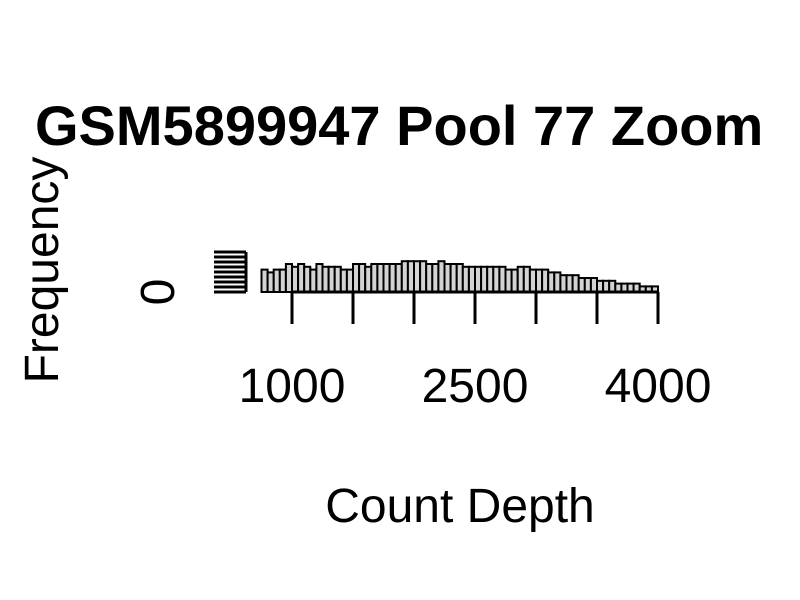 The width and height of the screenshot is (800, 600). Describe the element at coordinates (460, 506) in the screenshot. I see `x-axis-label: Count Depth` at that location.